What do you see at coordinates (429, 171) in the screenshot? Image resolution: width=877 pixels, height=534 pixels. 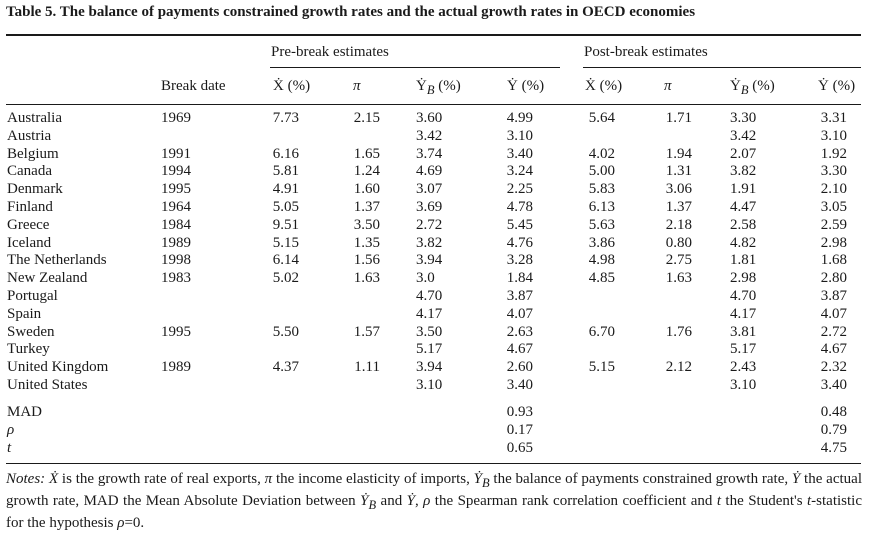 I see `cell-pre-yb: 4.69` at bounding box center [429, 171].